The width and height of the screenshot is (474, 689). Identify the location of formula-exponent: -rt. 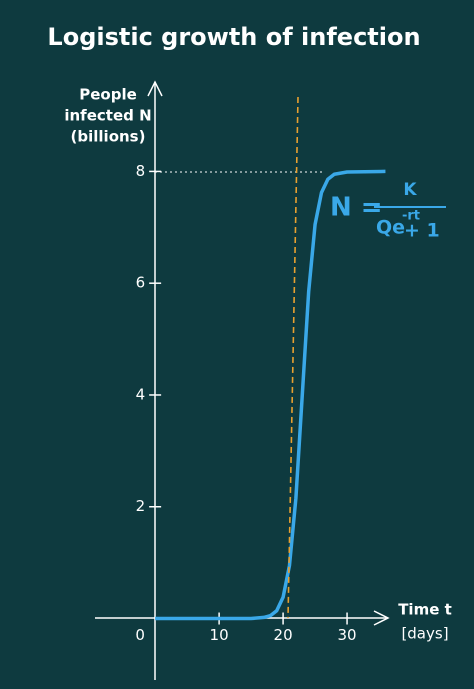
(411, 216).